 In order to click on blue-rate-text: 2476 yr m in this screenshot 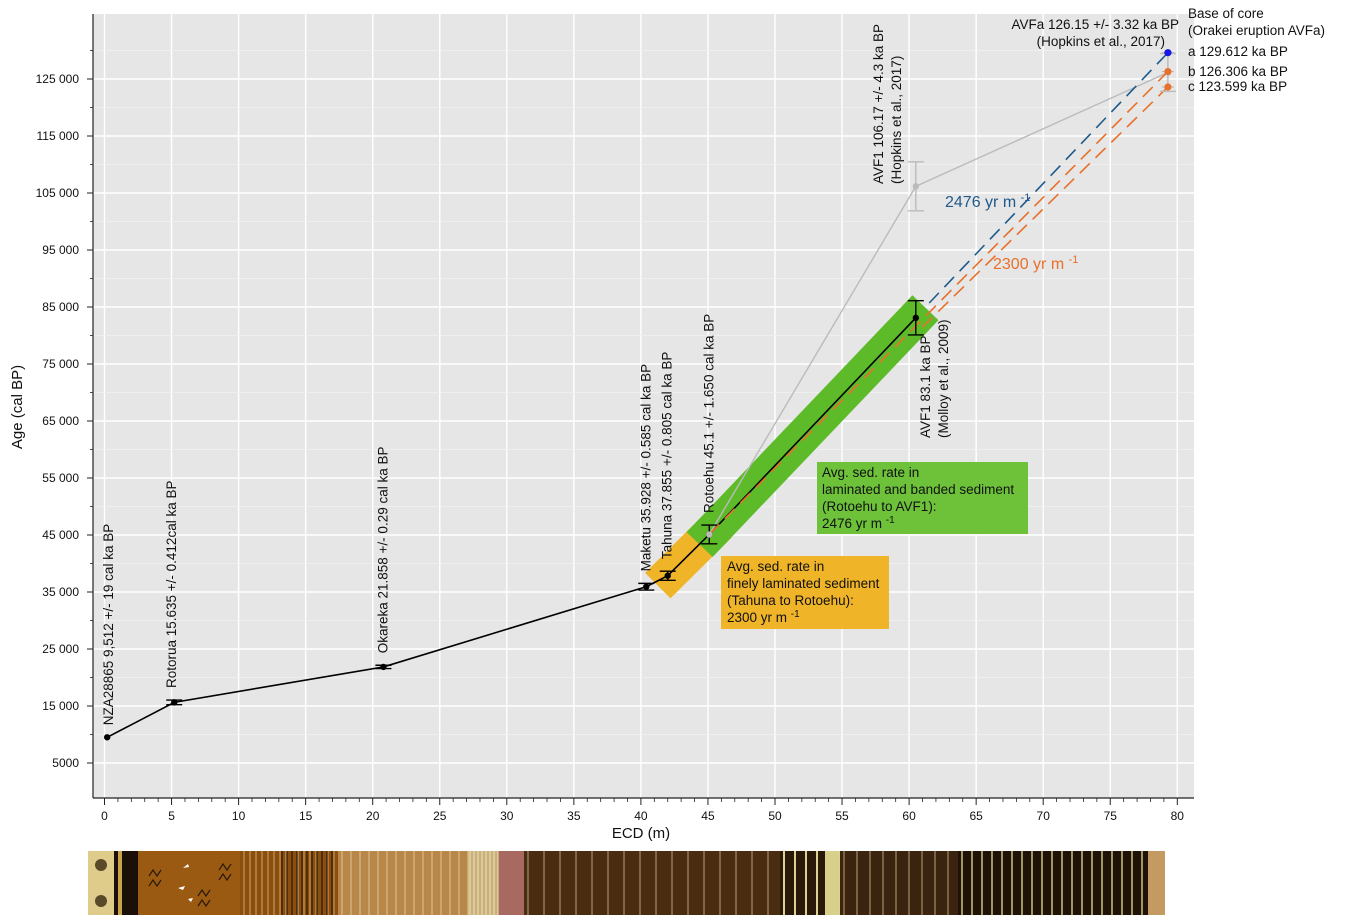, I will do `click(980, 202)`.